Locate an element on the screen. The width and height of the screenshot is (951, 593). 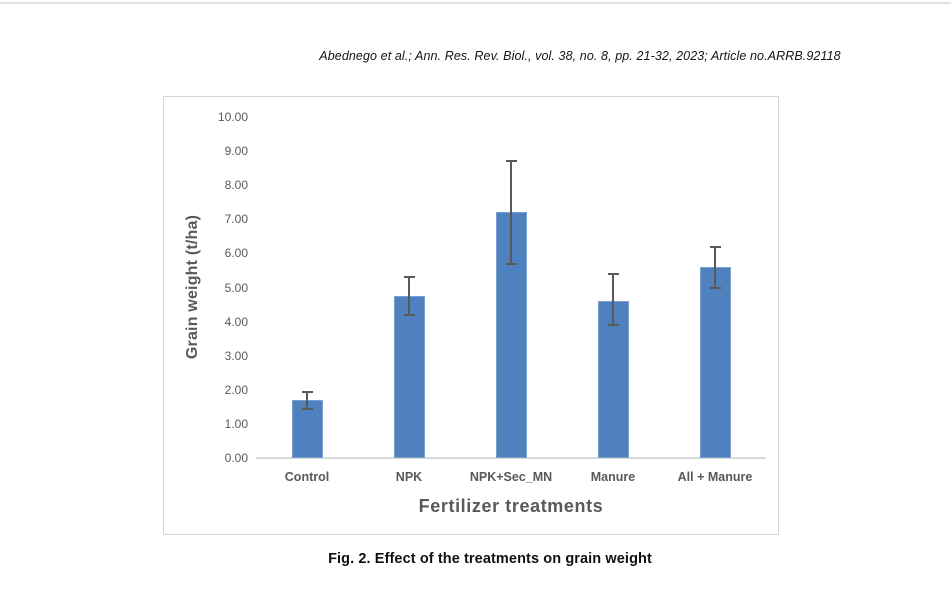
y-tick-label: 3.00 is located at coordinates (236, 355).